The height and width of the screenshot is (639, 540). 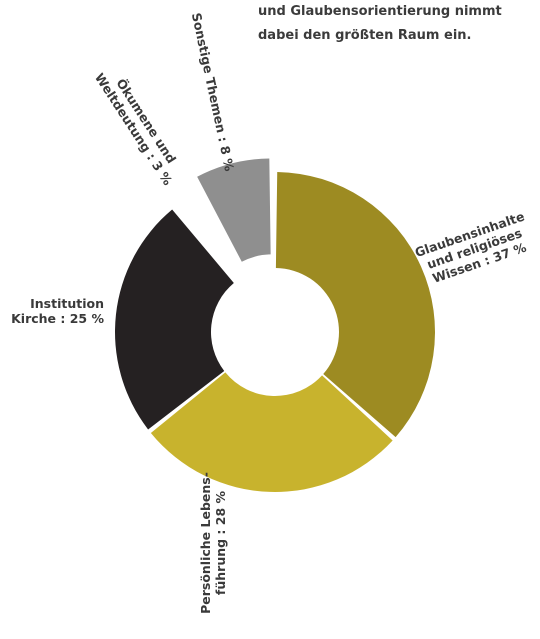 I want to click on slice-persoenliche-lebensfuehrung, so click(x=271, y=432).